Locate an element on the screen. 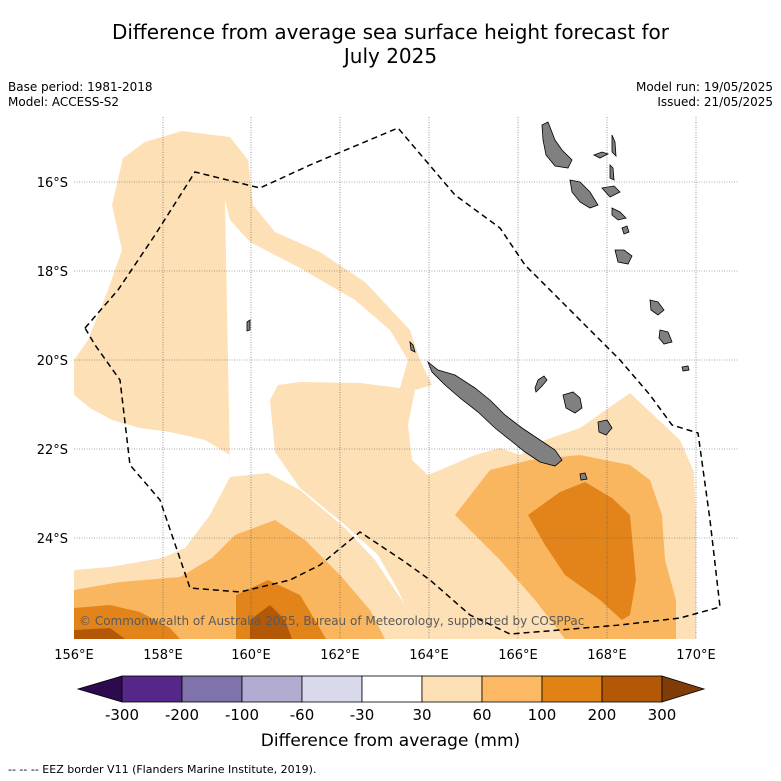  colorbar: -300 -200 -100 -60 -30 30 60 100 200 300 is located at coordinates (391, 699).